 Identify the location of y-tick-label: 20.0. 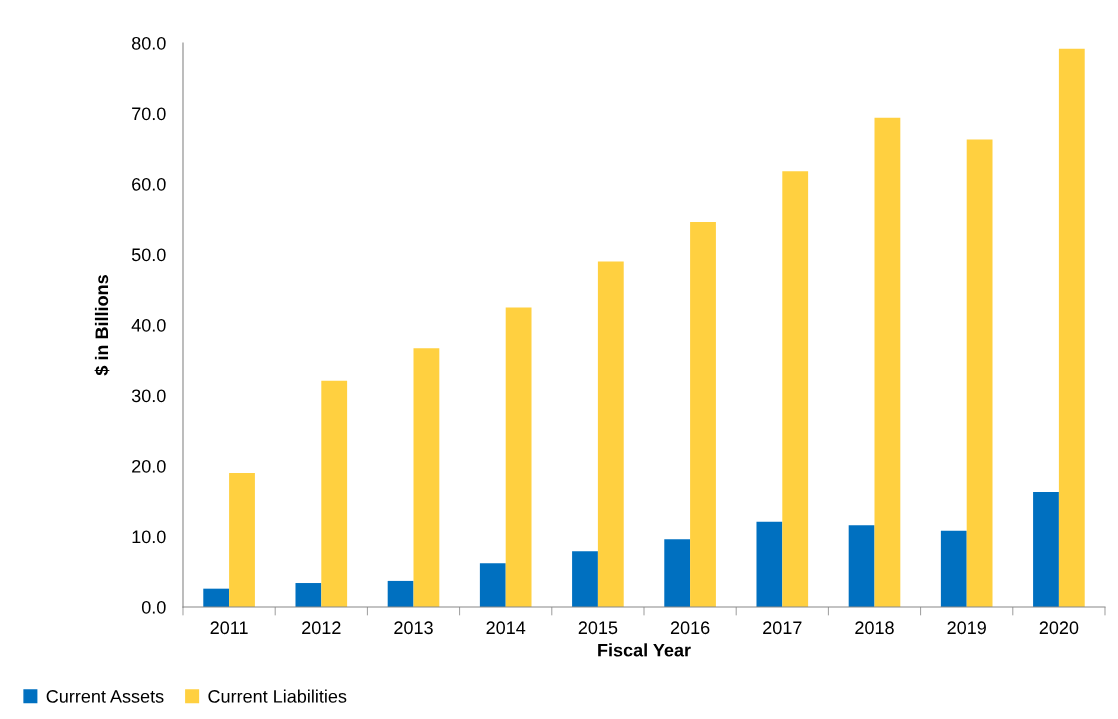
(149, 466).